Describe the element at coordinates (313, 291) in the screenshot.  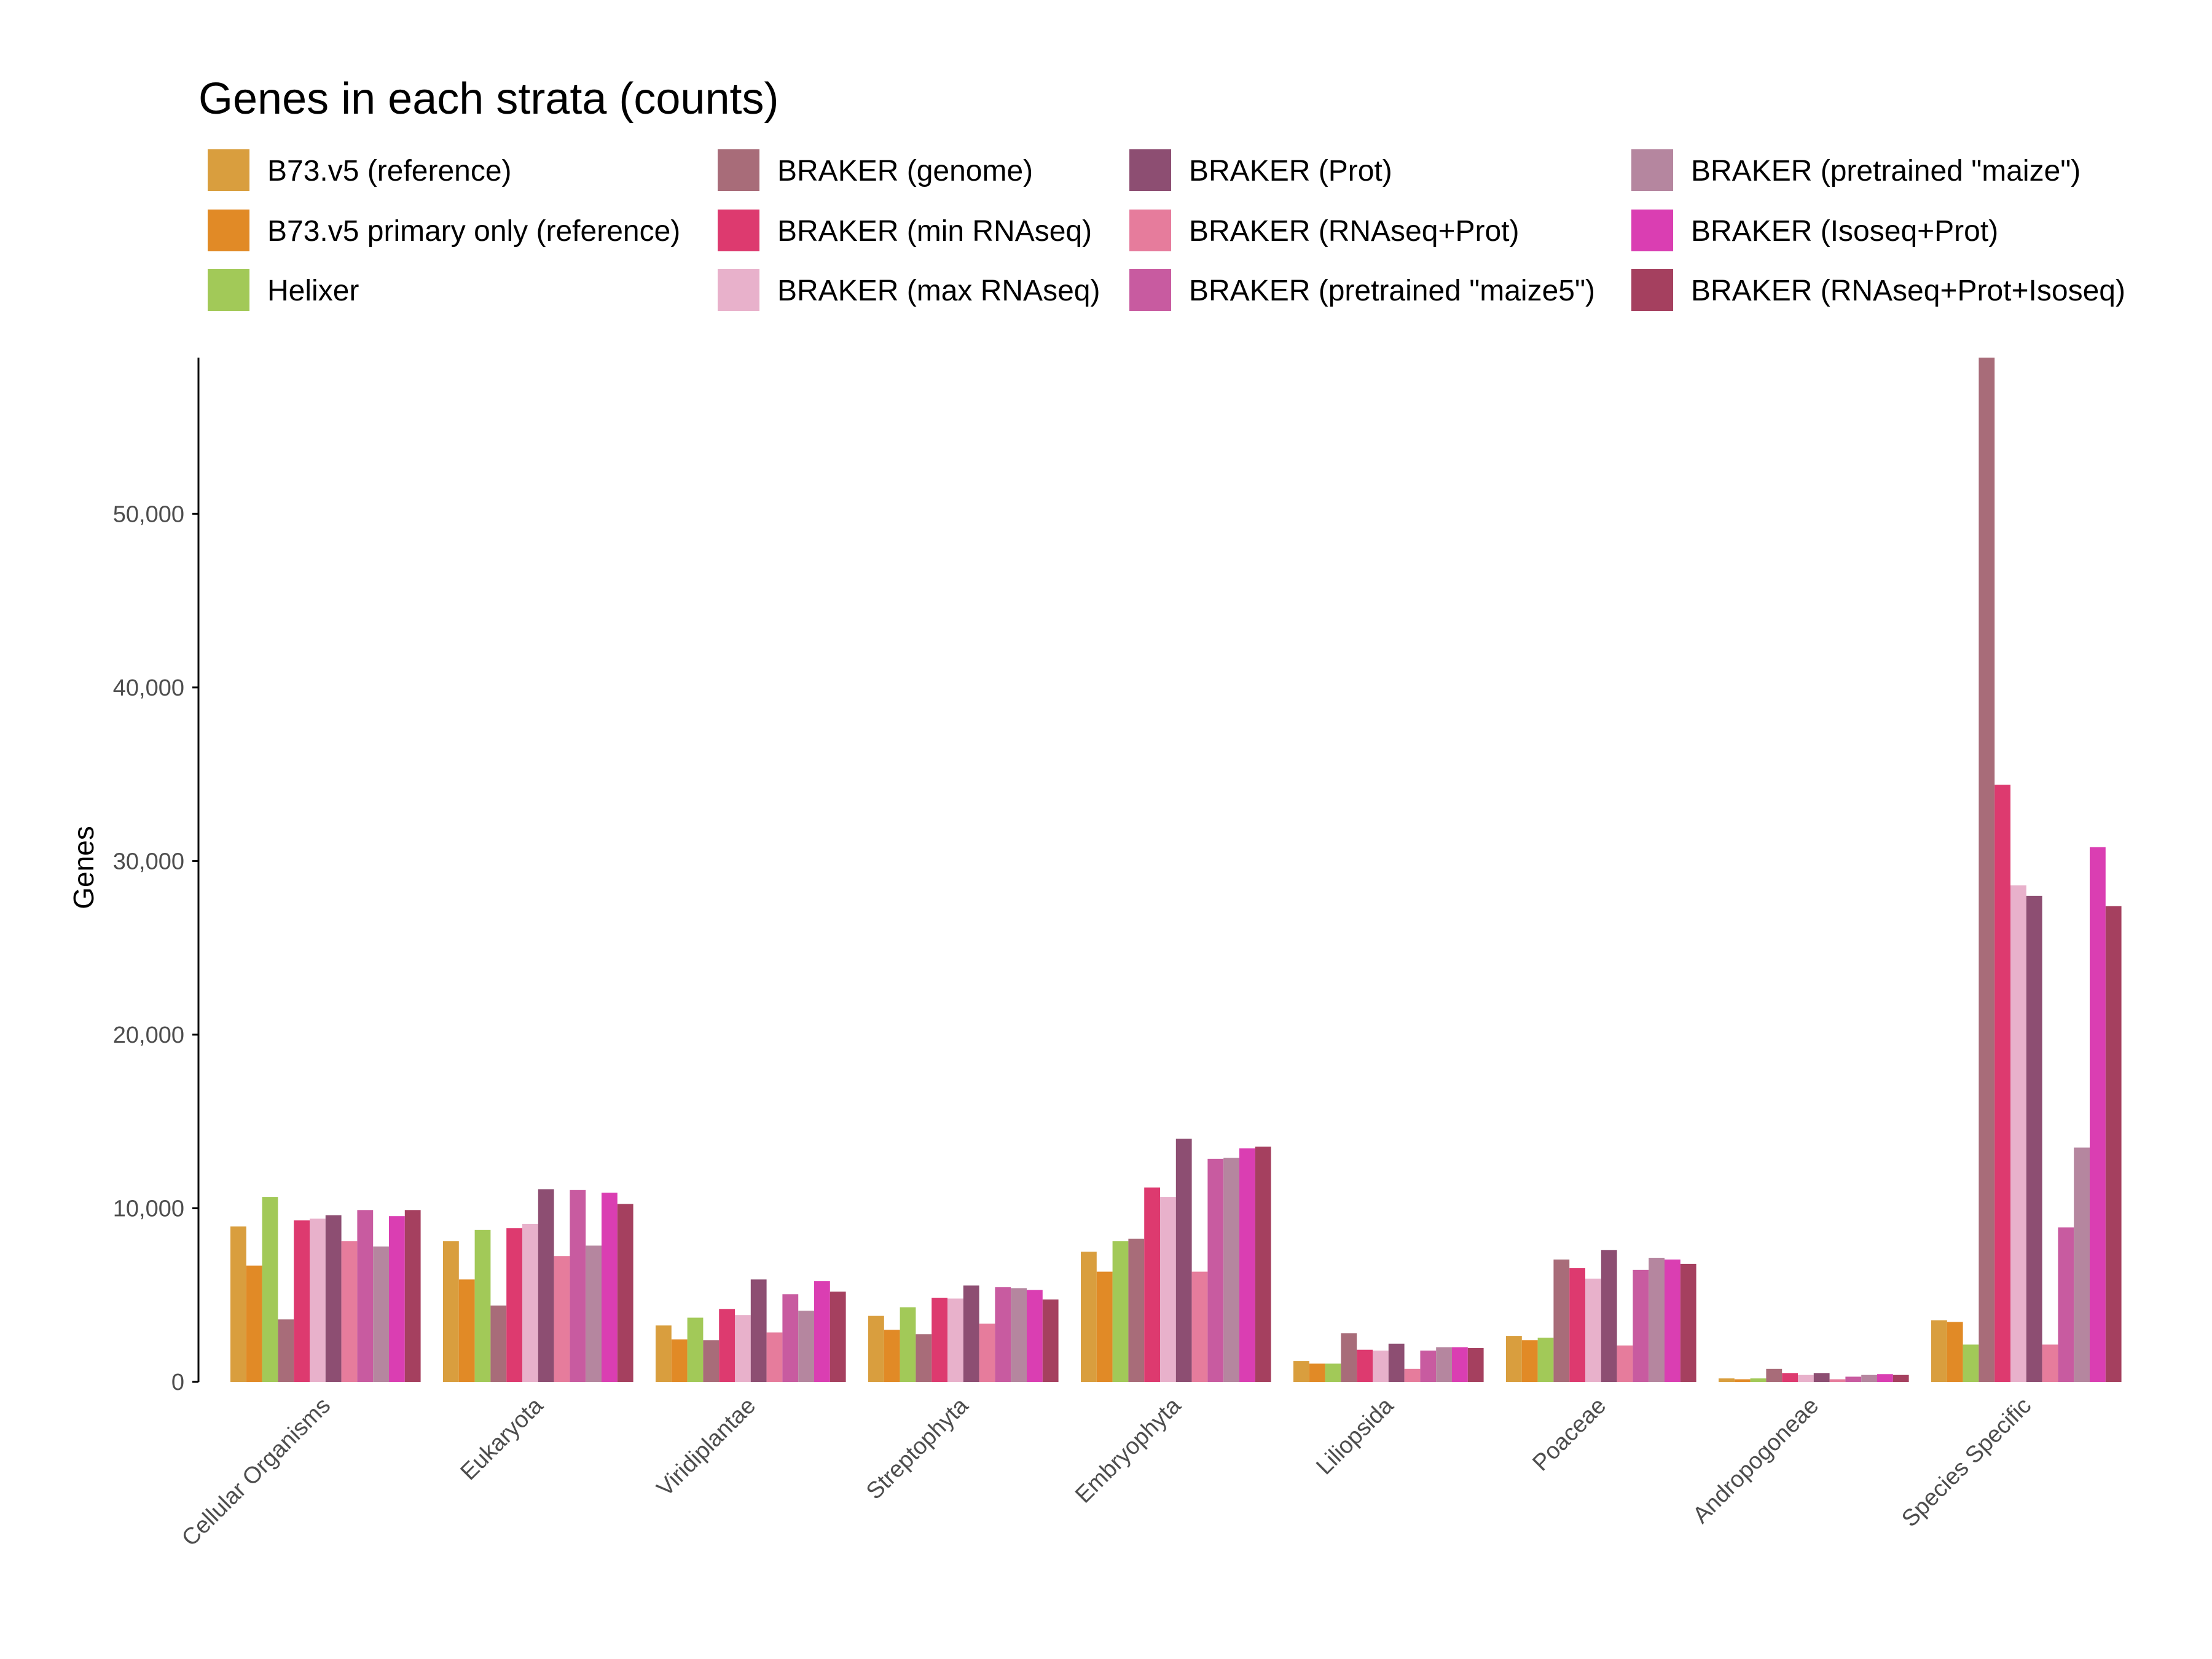
I see `legend-label: Helixer` at that location.